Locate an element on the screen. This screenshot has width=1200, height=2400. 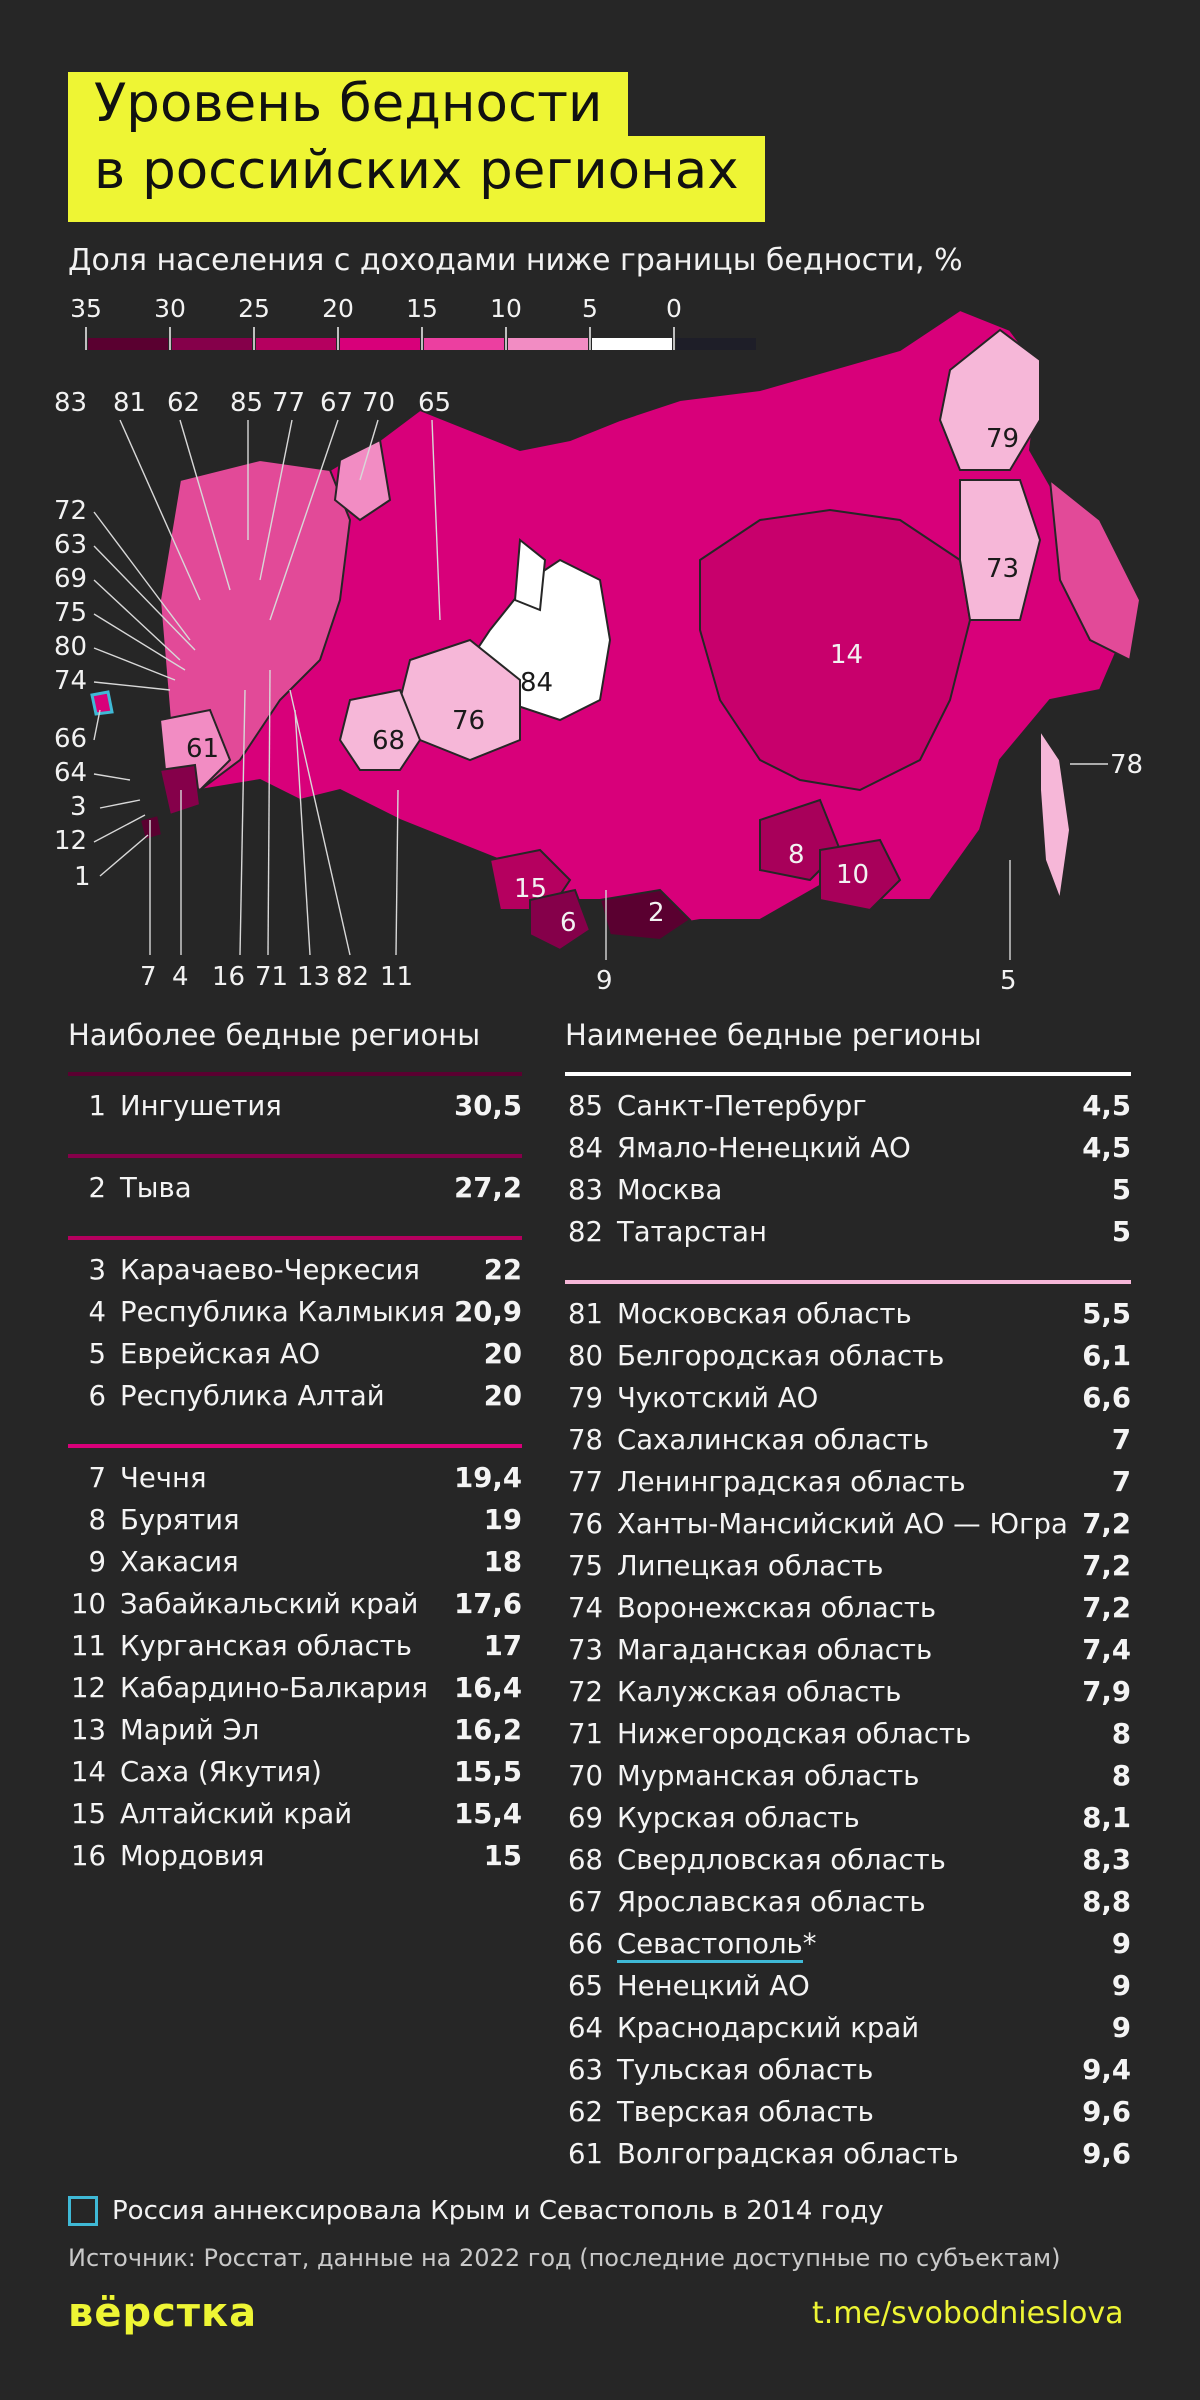
row-region-name: Мордовия is located at coordinates (192, 1856).